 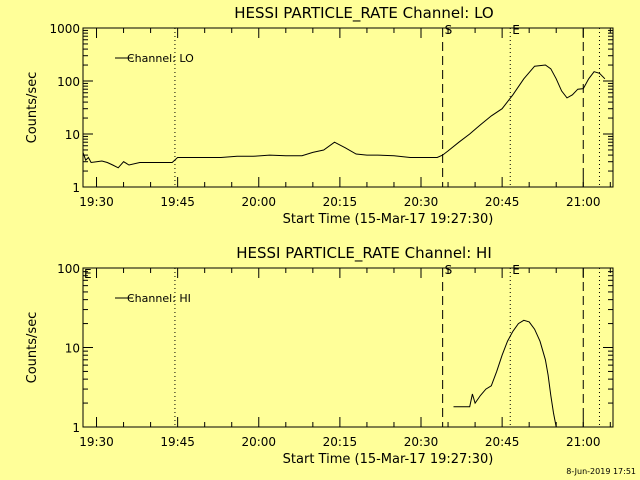 I want to click on hi-ytick-label: 1, so click(x=76, y=428).